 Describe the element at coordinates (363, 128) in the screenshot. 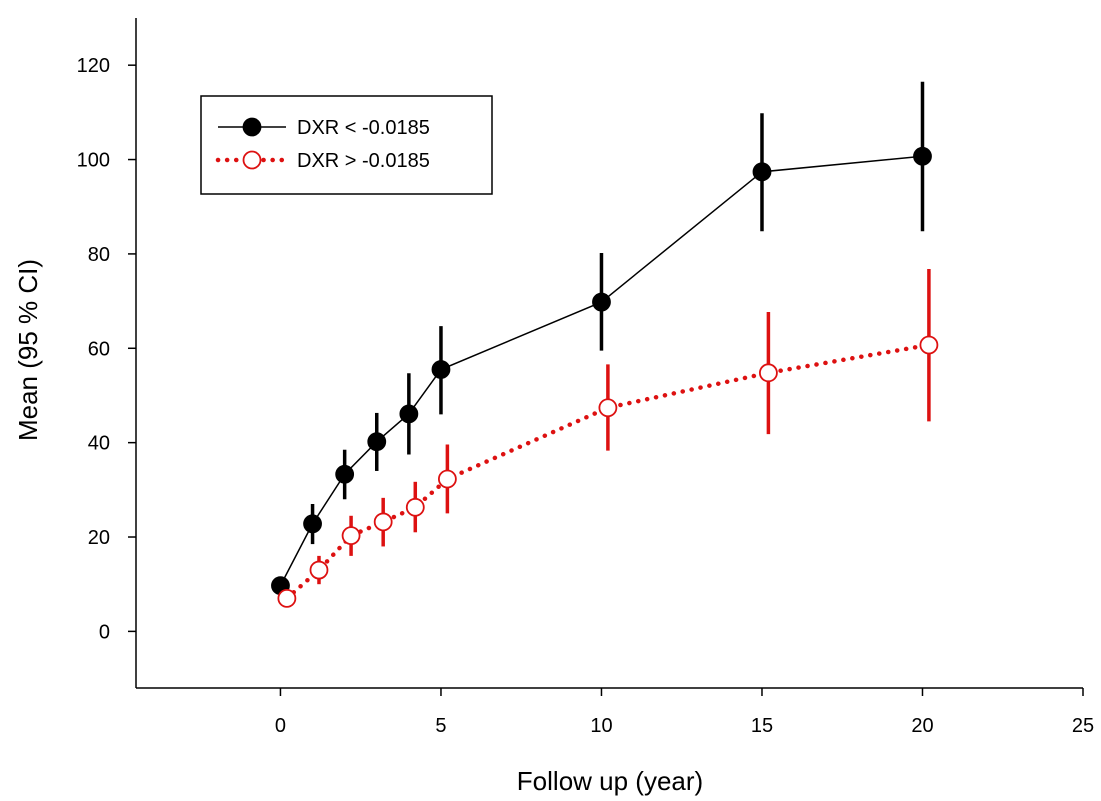

I see `legend-label: DXR < -0.0185` at that location.